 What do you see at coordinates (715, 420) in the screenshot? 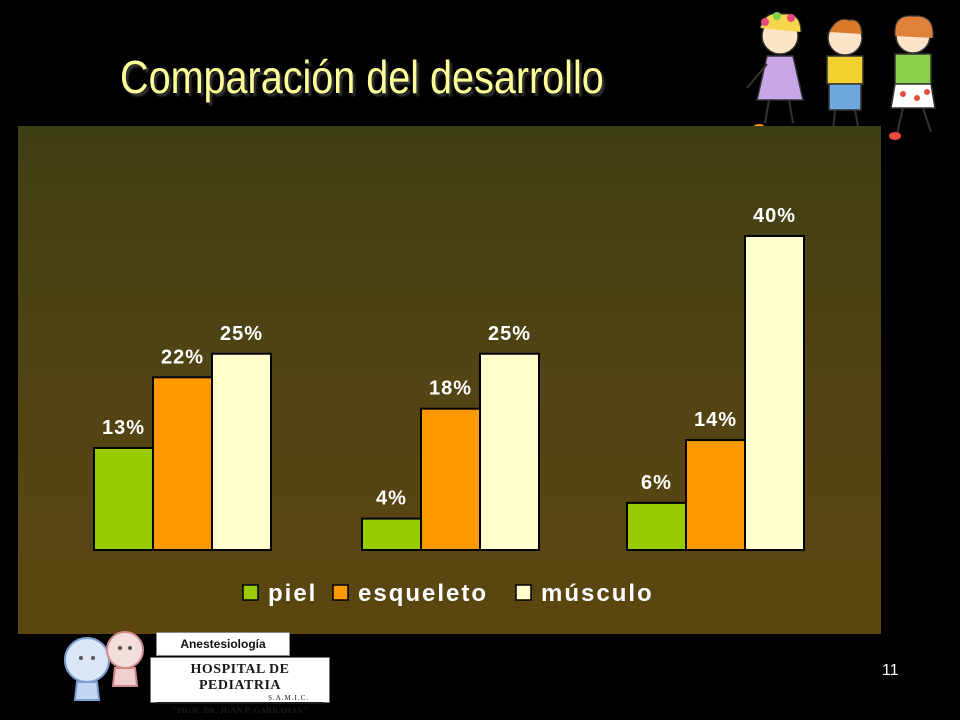
I see `data-label-esqueleto-3: 14%` at bounding box center [715, 420].